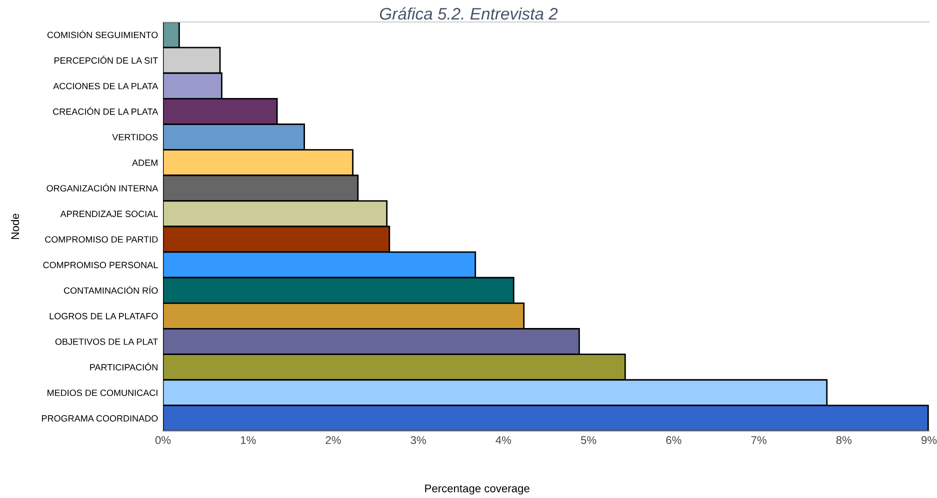  Describe the element at coordinates (469, 13) in the screenshot. I see `chart-title: Gráfica 5.2. Entrevista 2` at that location.